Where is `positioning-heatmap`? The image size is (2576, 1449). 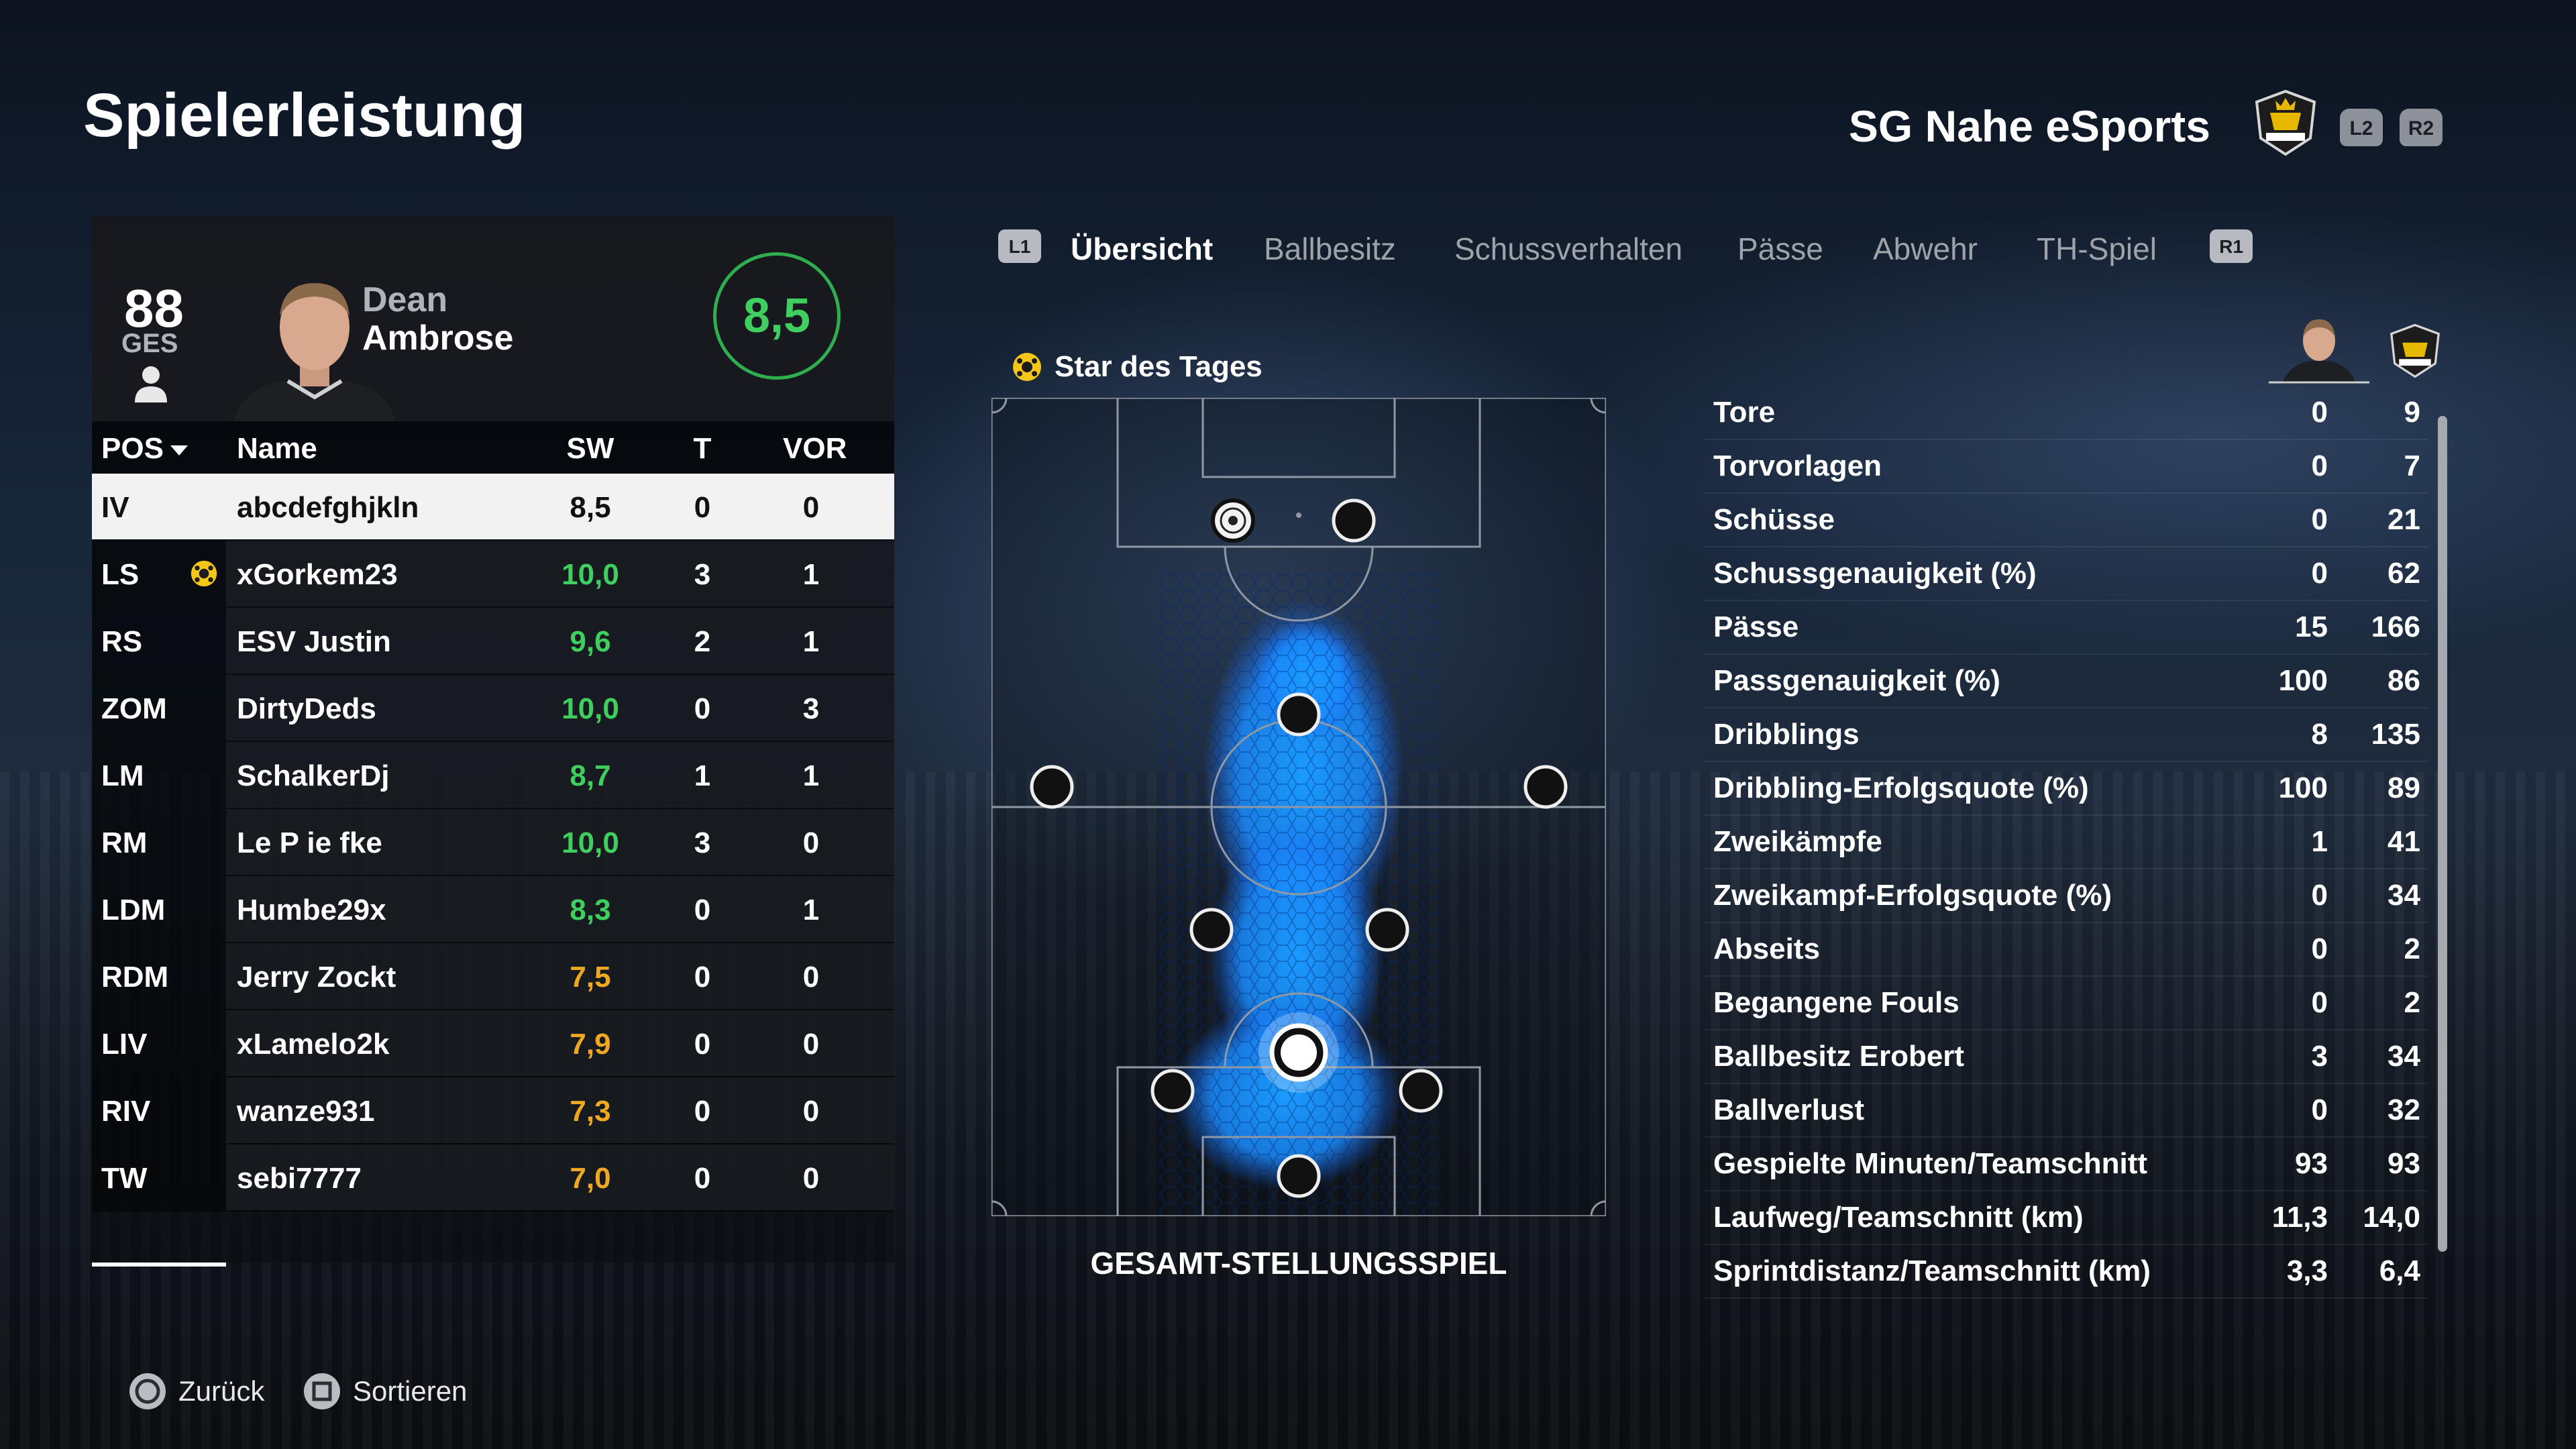 positioning-heatmap is located at coordinates (1298, 807).